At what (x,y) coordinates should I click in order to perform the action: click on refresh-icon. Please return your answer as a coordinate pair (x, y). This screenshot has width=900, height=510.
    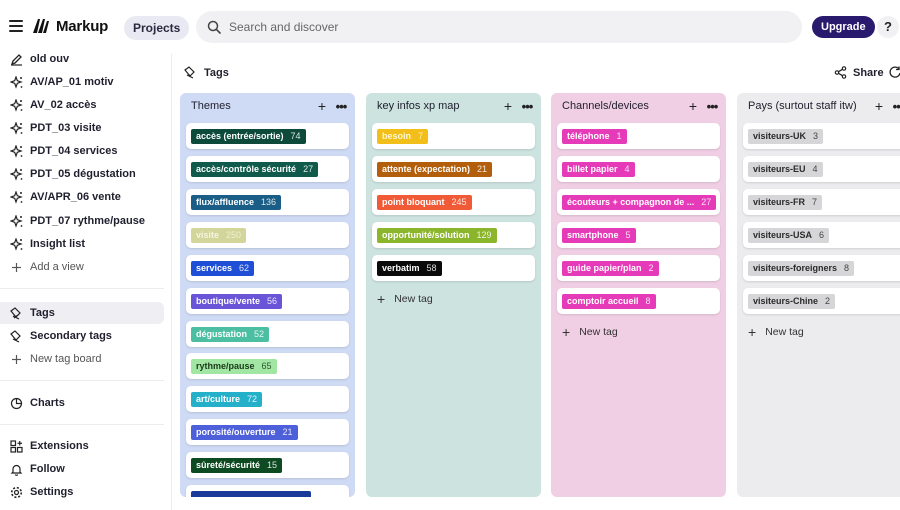
    Looking at the image, I should click on (894, 75).